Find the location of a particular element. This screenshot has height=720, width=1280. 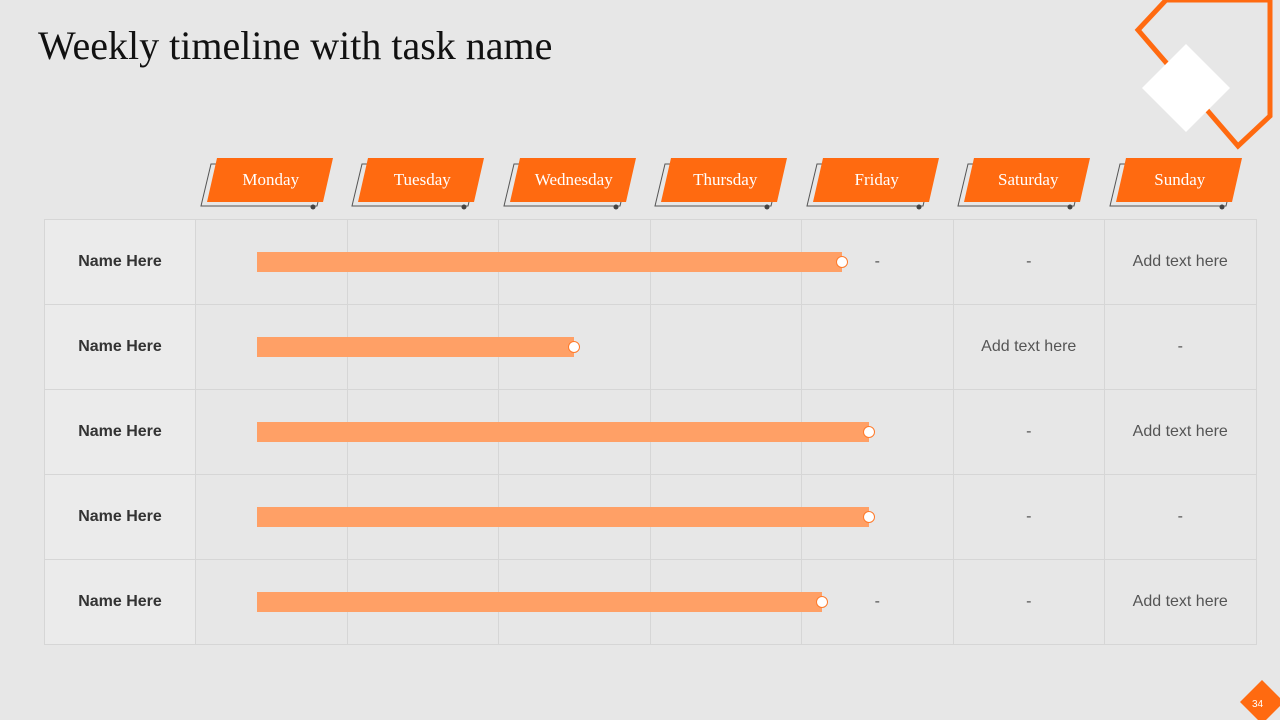

day-header: Saturday is located at coordinates (1033, 184).